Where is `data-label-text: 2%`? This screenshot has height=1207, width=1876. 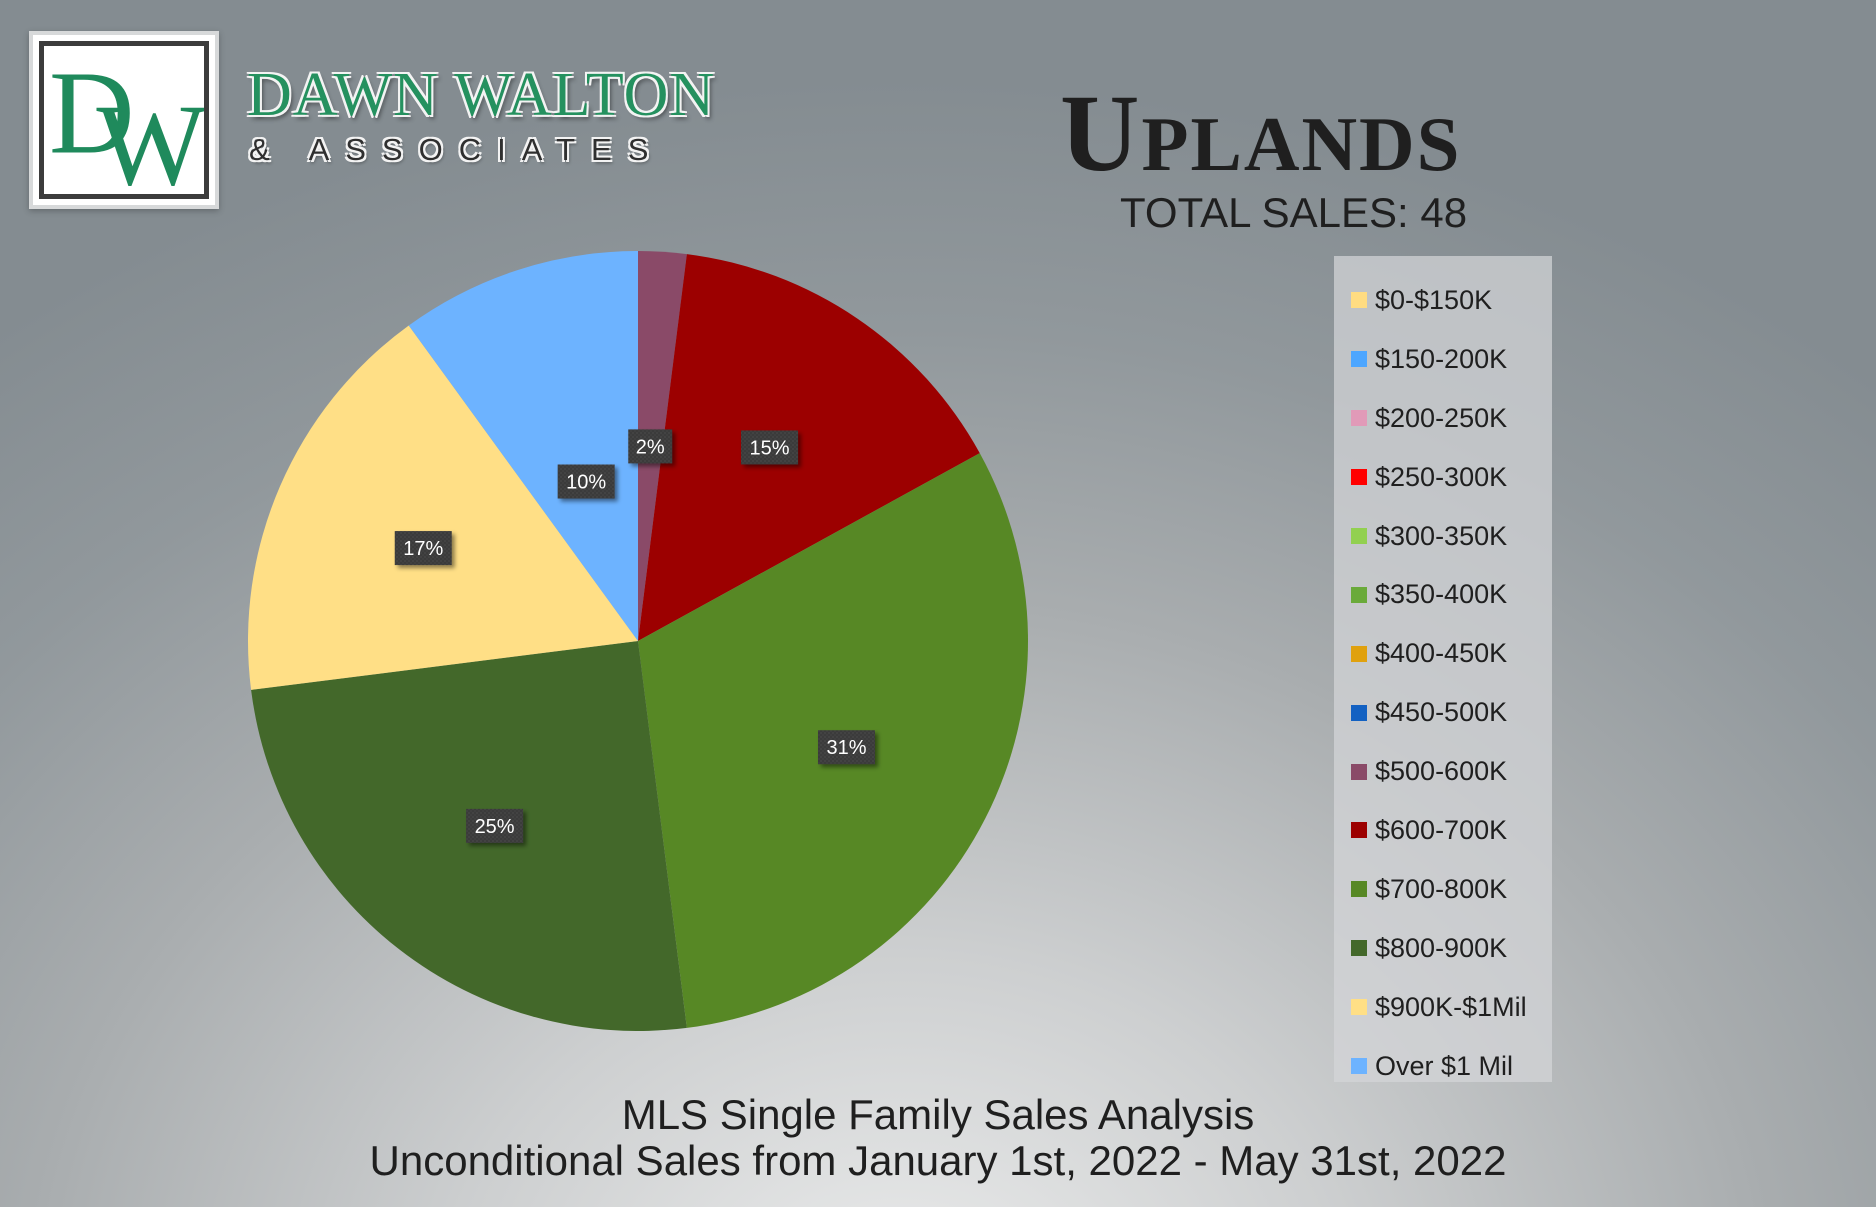 data-label-text: 2% is located at coordinates (650, 447).